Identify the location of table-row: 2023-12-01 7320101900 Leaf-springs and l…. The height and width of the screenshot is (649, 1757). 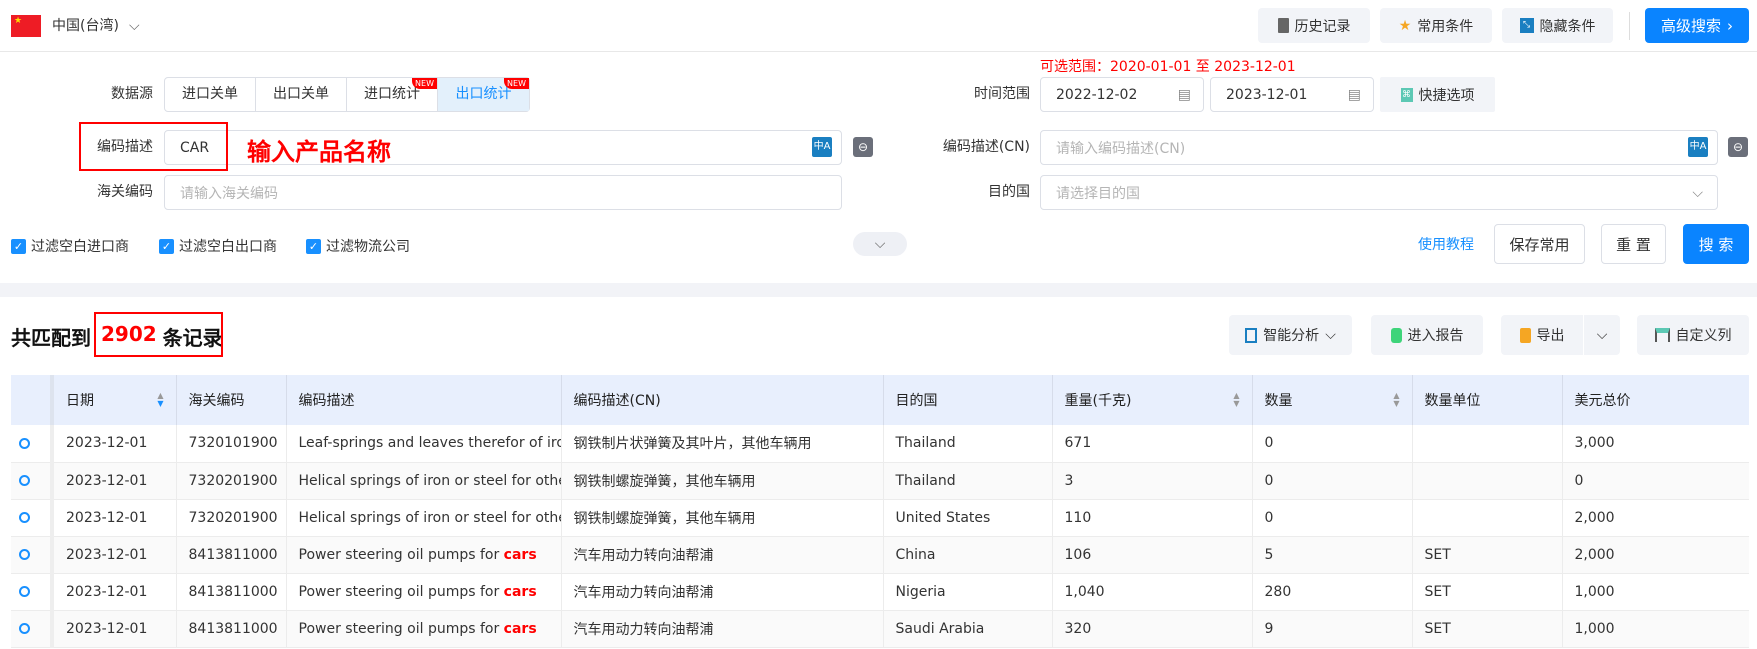
(880, 444).